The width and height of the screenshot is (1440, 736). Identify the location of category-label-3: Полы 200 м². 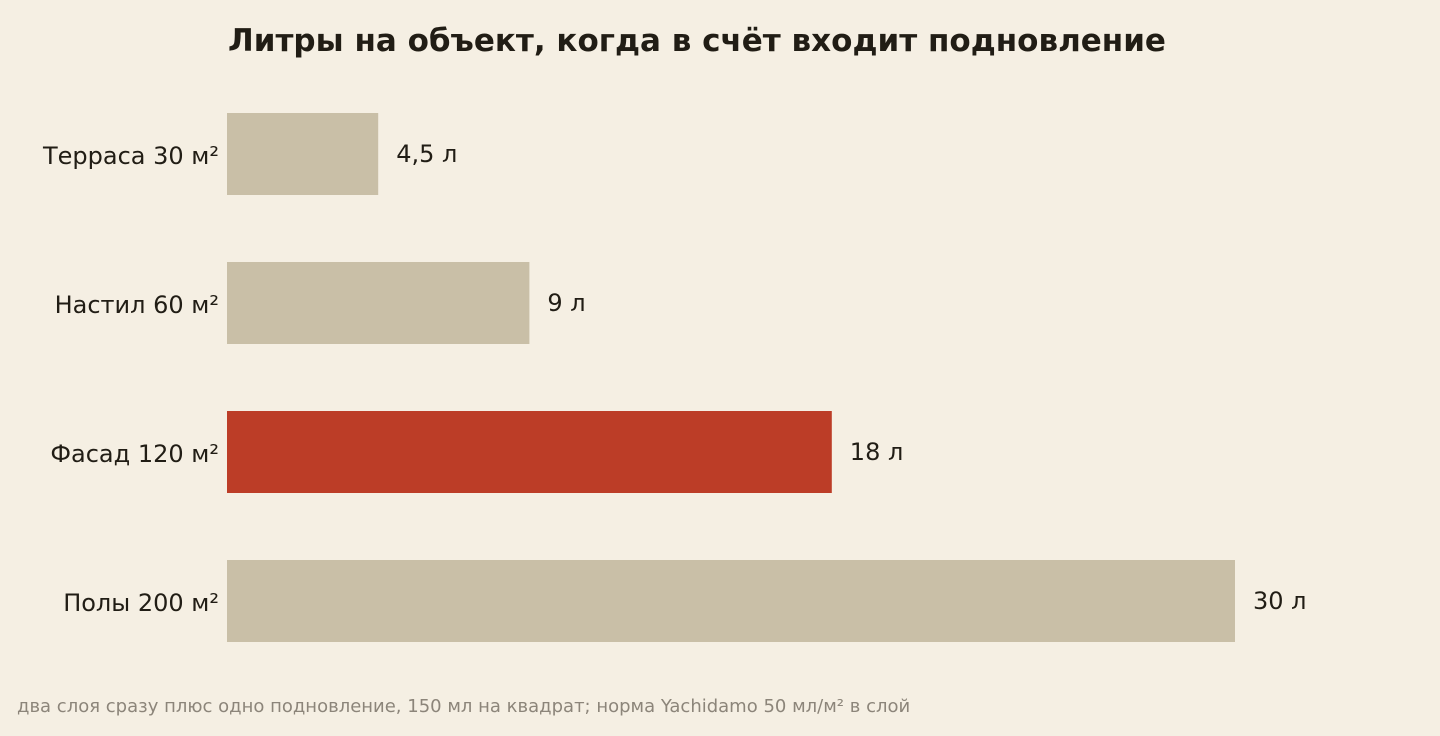
(141, 603).